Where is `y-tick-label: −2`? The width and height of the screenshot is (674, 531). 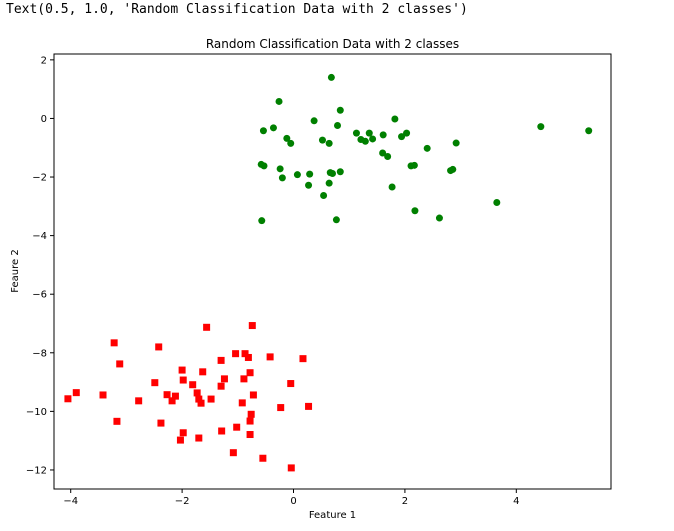 y-tick-label: −2 is located at coordinates (39, 178).